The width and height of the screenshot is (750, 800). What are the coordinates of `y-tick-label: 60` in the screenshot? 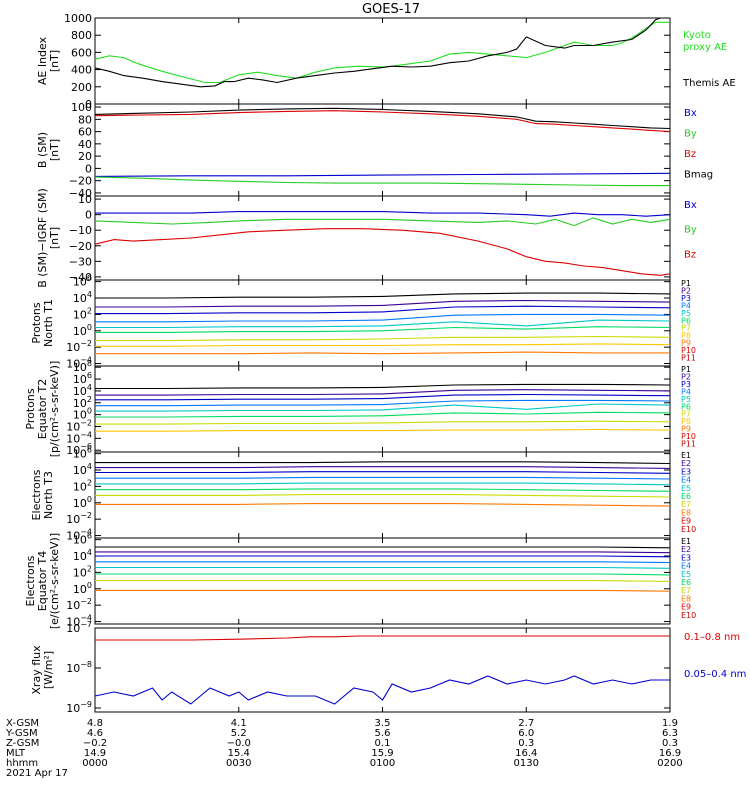 It's located at (85, 132).